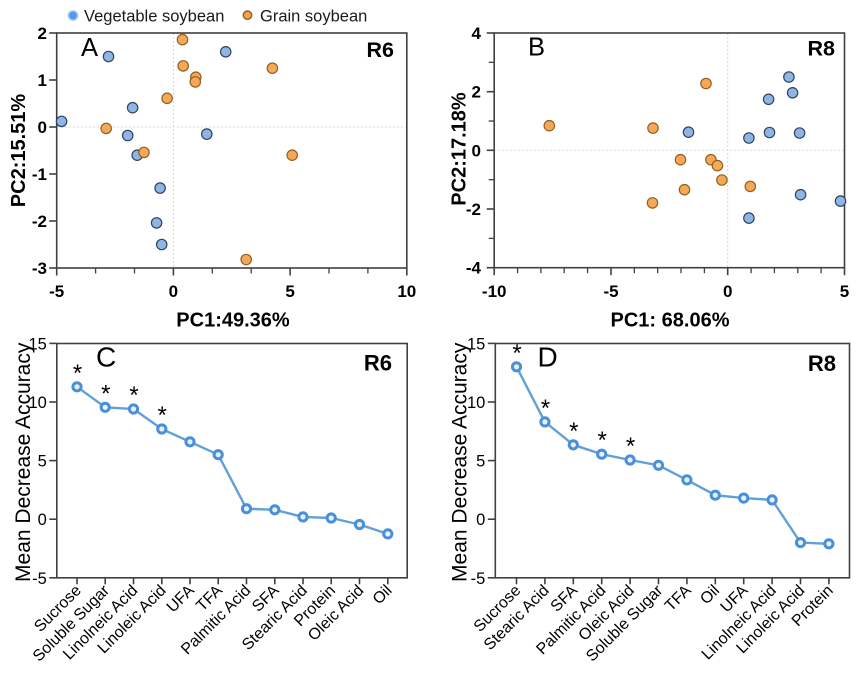 This screenshot has width=866, height=689. What do you see at coordinates (154, 17) in the screenshot?
I see `svg-text: Vegetable soybean` at bounding box center [154, 17].